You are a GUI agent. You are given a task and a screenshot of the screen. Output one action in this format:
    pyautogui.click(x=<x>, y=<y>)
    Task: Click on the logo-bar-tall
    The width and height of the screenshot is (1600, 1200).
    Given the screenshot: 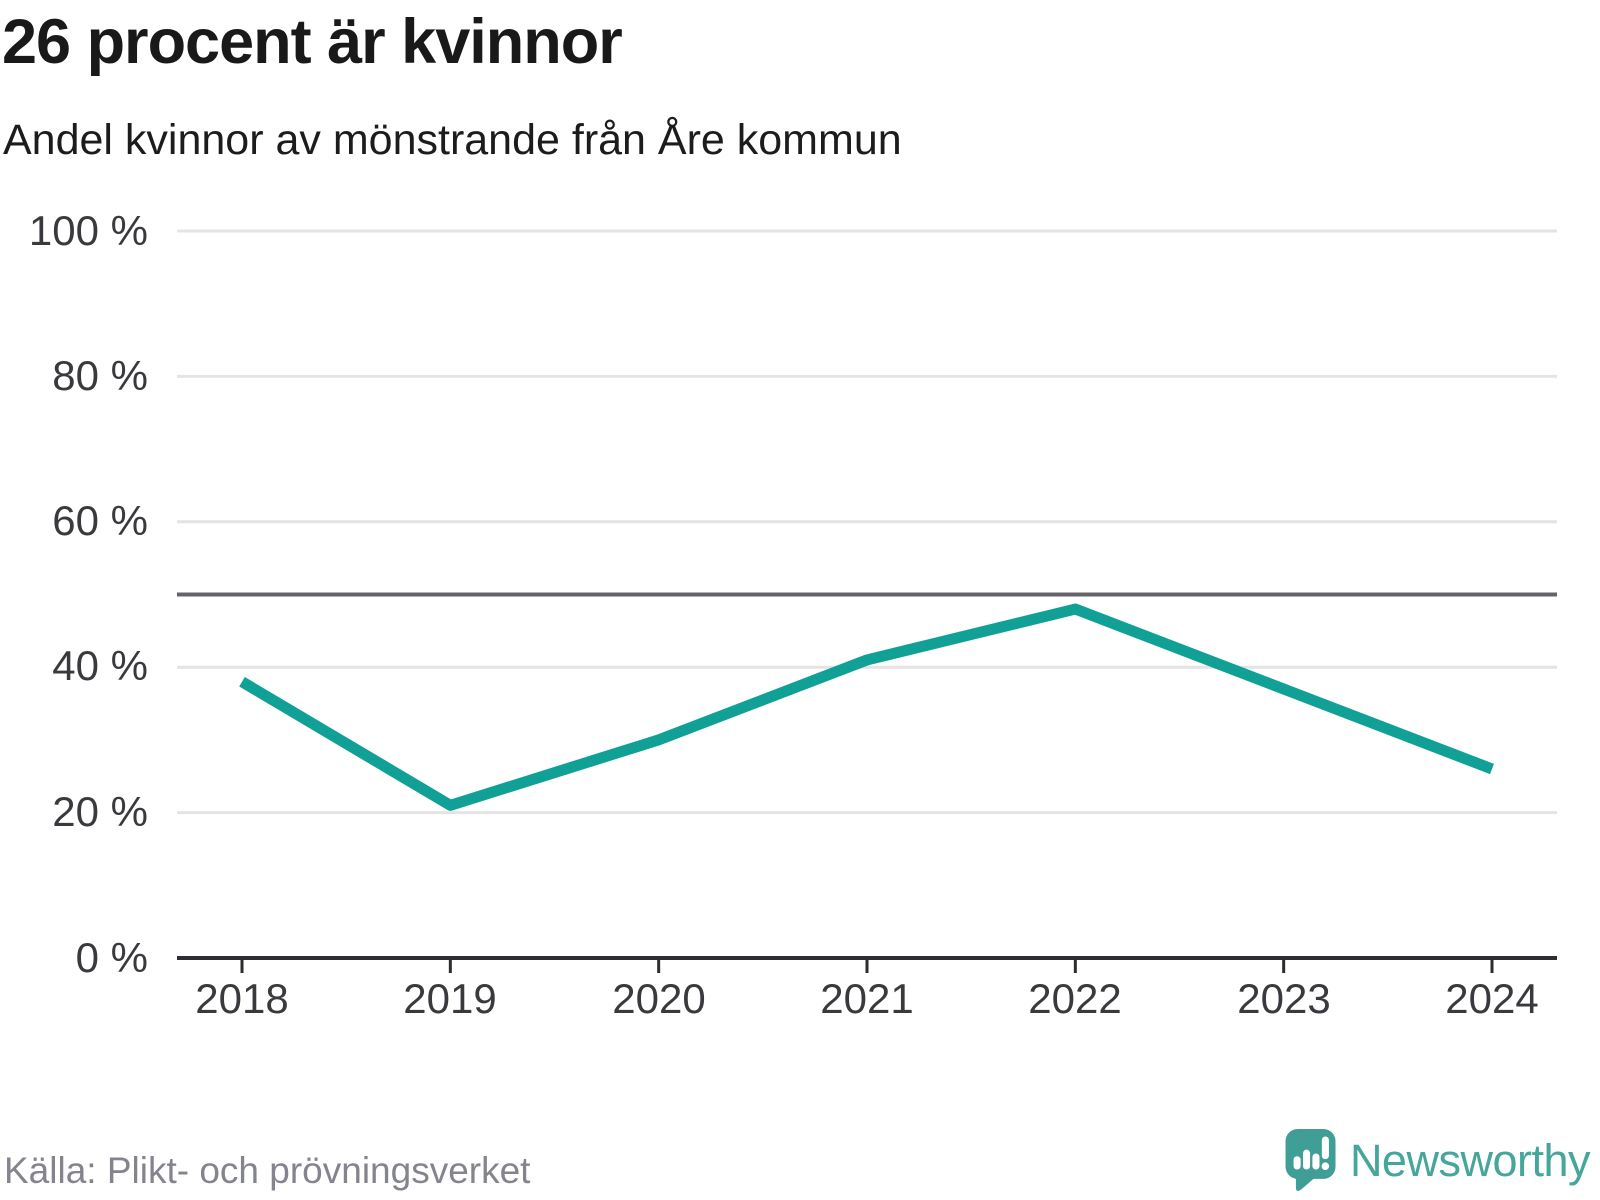 What is the action you would take?
    pyautogui.click(x=1306, y=1159)
    